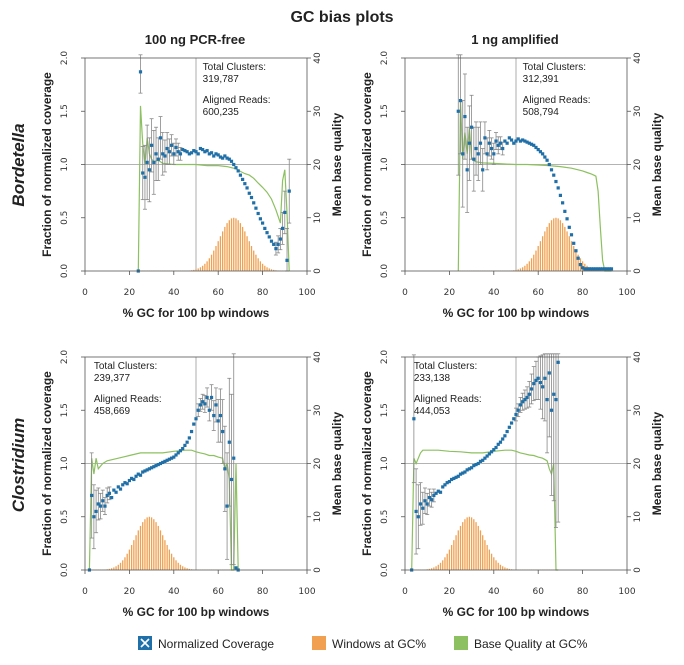  Describe the element at coordinates (538, 293) in the screenshot. I see `x-tick-label: 60` at that location.